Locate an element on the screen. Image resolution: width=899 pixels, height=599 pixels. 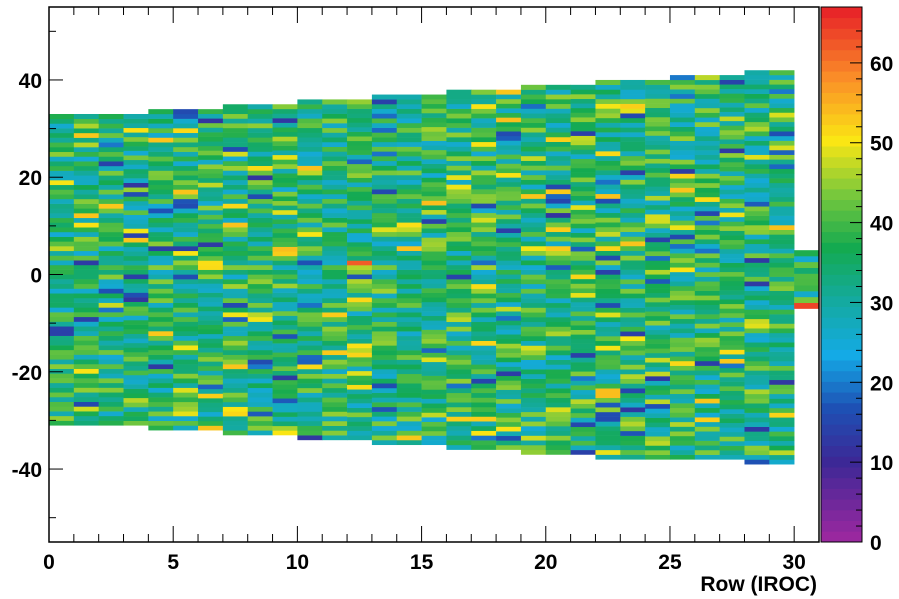
x-tick-label: 30 is located at coordinates (793, 562).